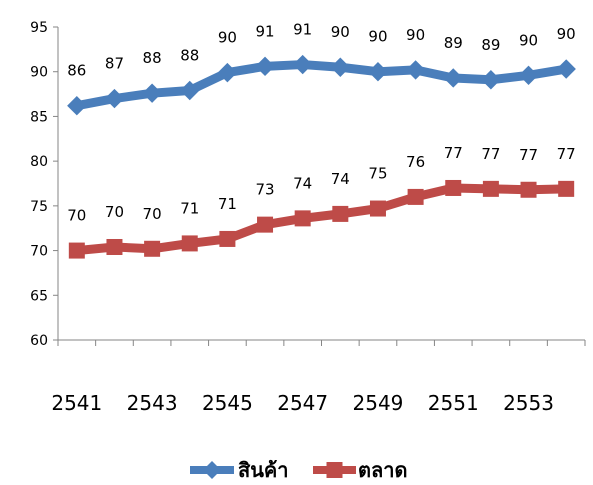 Image resolution: width=593 pixels, height=485 pixels. I want to click on y-tick-label: 60, so click(39, 341).